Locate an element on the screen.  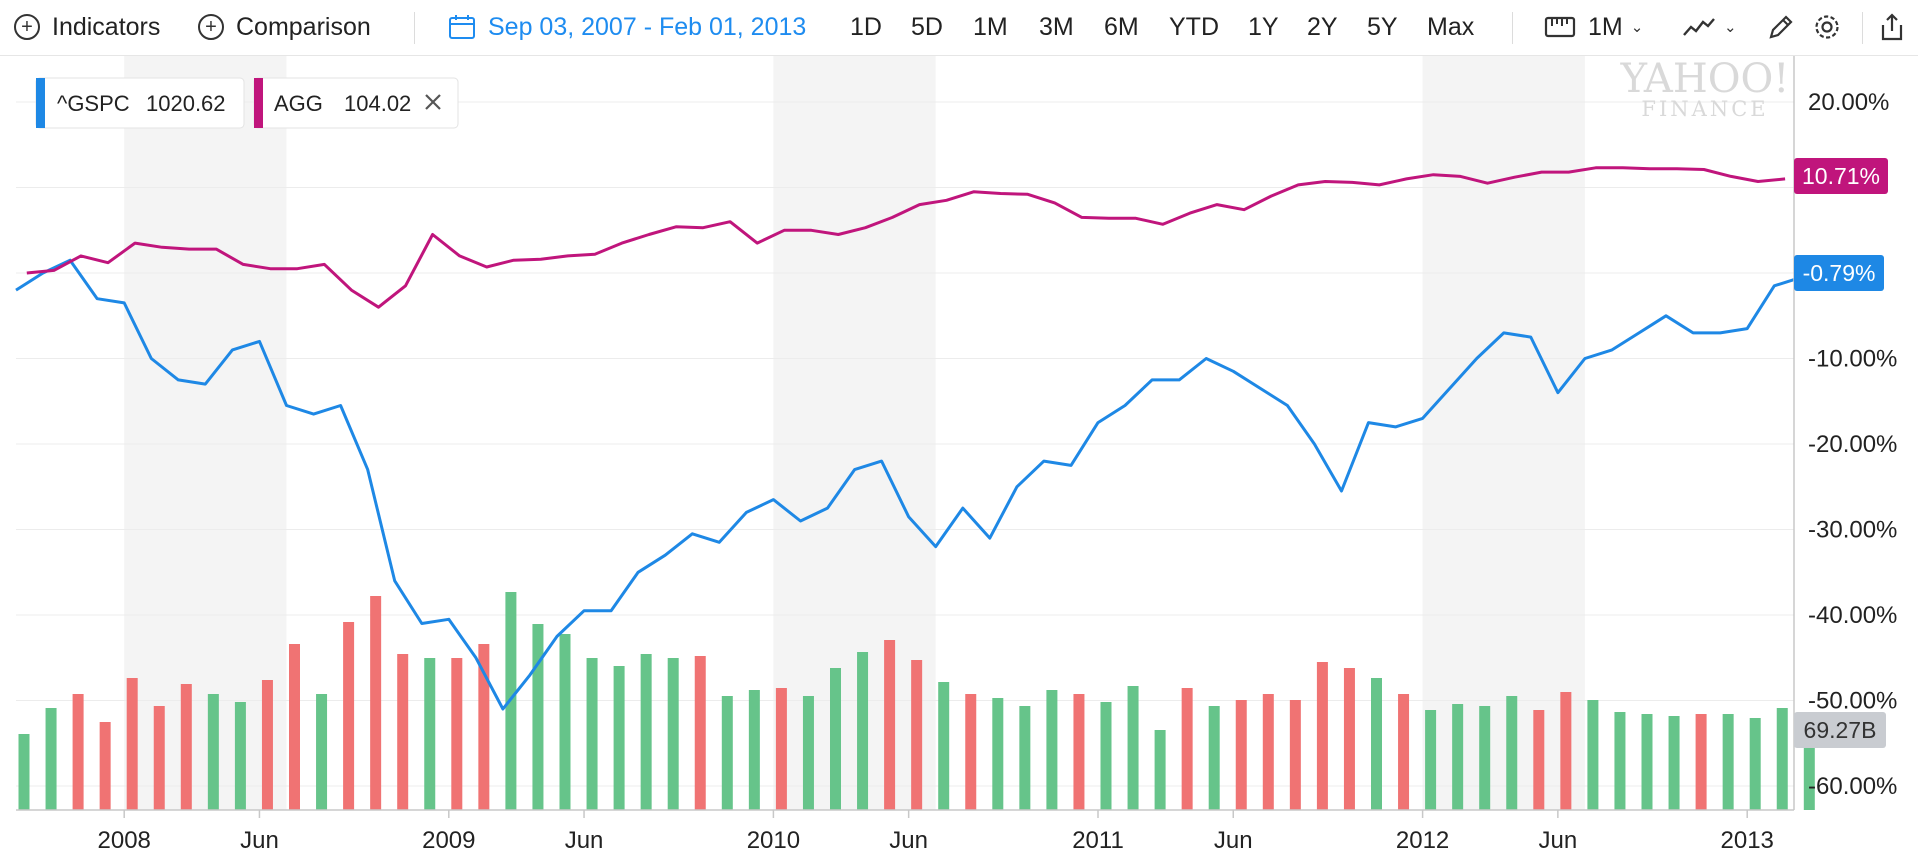
range-max-button: Max is located at coordinates (1451, 26).